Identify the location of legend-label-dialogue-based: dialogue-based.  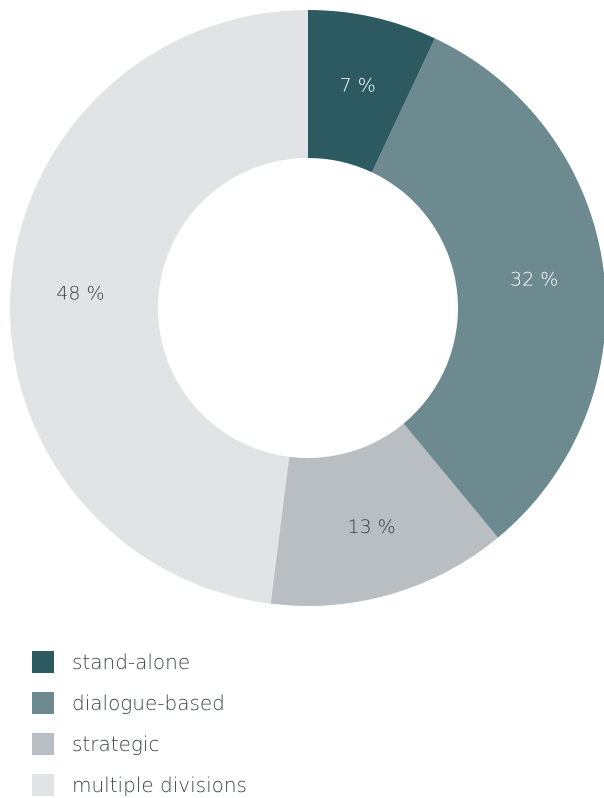
(148, 703).